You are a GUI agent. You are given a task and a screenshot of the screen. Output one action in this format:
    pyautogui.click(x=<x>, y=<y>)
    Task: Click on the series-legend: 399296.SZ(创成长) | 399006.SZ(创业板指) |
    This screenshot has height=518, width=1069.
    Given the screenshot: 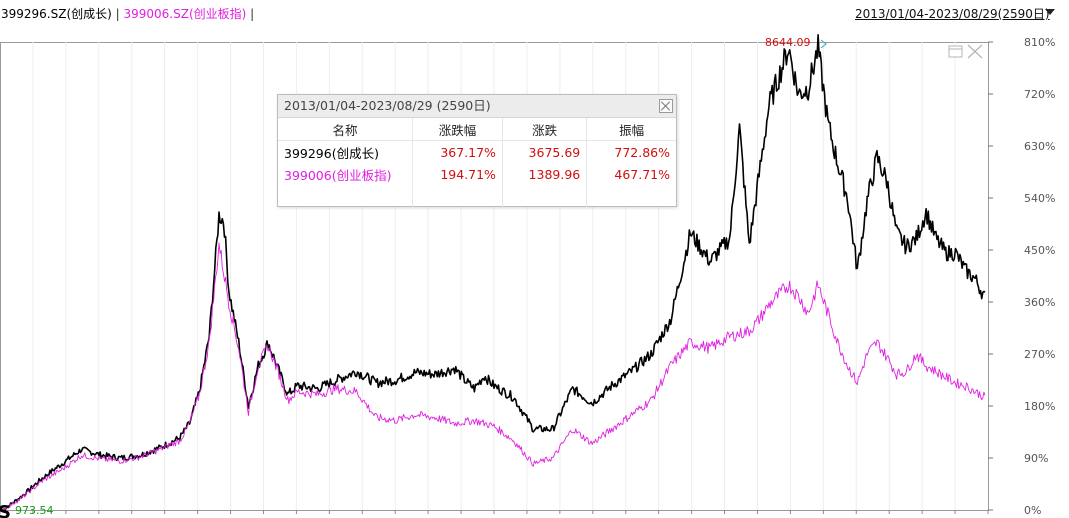 What is the action you would take?
    pyautogui.click(x=127, y=13)
    